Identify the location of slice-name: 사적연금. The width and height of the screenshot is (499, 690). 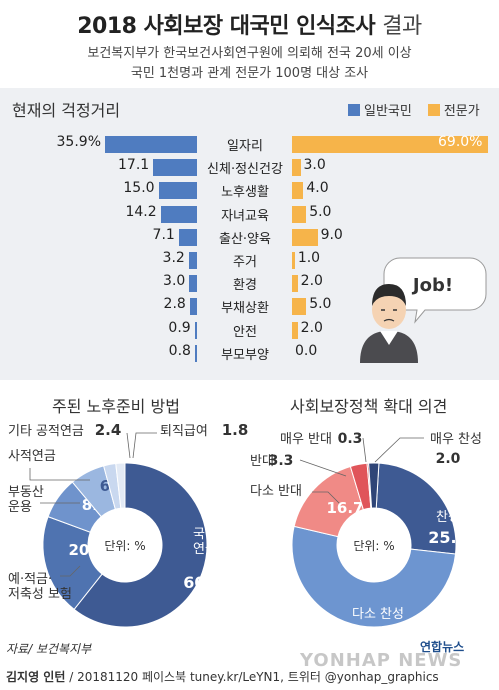
(32, 456).